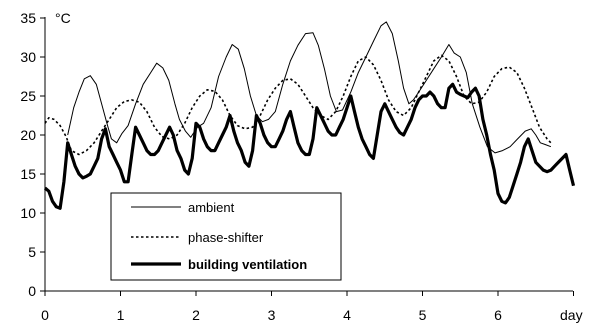 This screenshot has height=325, width=603. I want to click on legend-label-ambient: ambient, so click(211, 207).